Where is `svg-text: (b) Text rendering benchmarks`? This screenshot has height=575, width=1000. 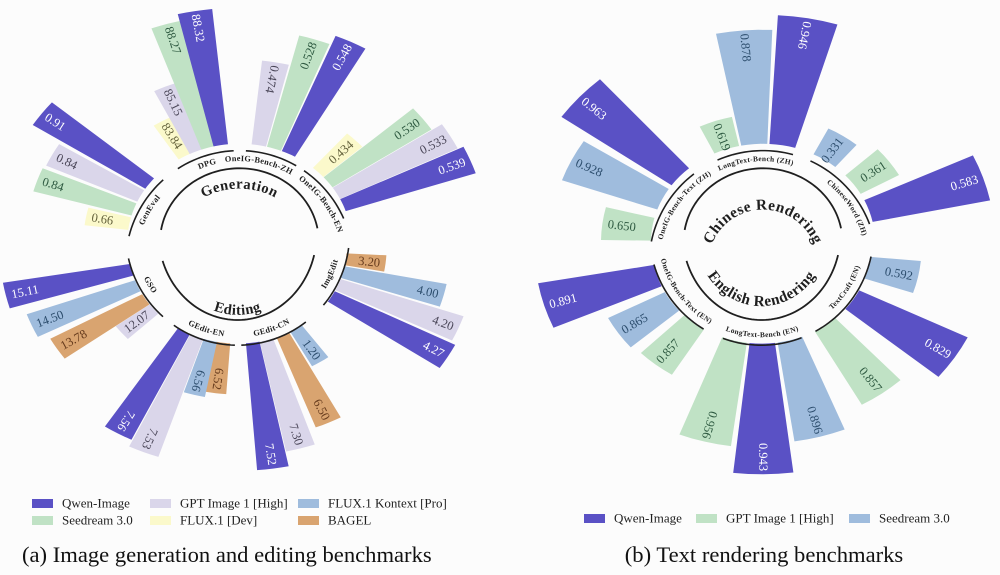 svg-text: (b) Text rendering benchmarks is located at coordinates (764, 554).